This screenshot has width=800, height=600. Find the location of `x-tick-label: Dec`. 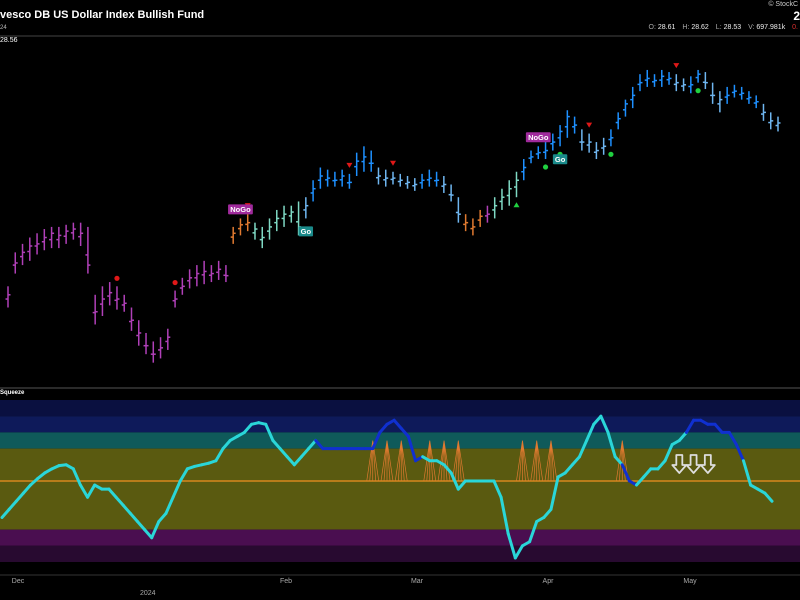

x-tick-label: Dec is located at coordinates (18, 581).